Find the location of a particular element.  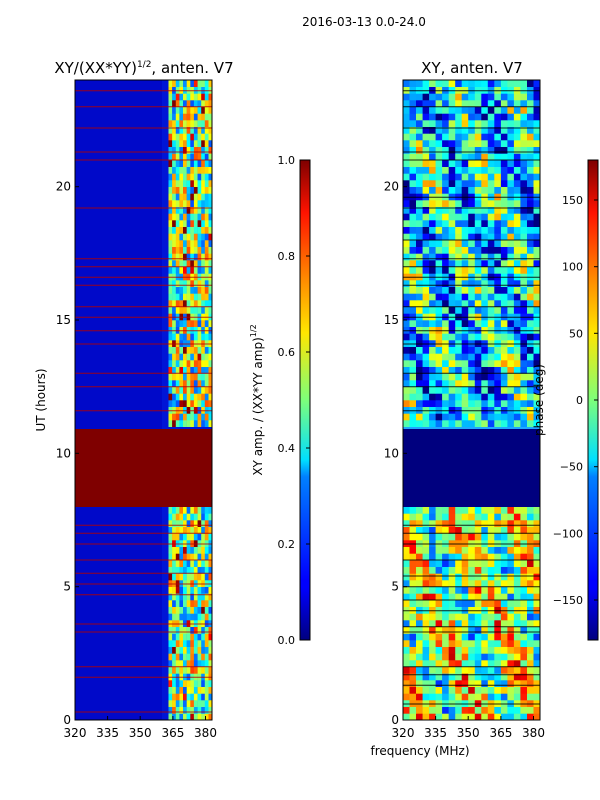

y-tick-label: 10 is located at coordinates (63, 453).